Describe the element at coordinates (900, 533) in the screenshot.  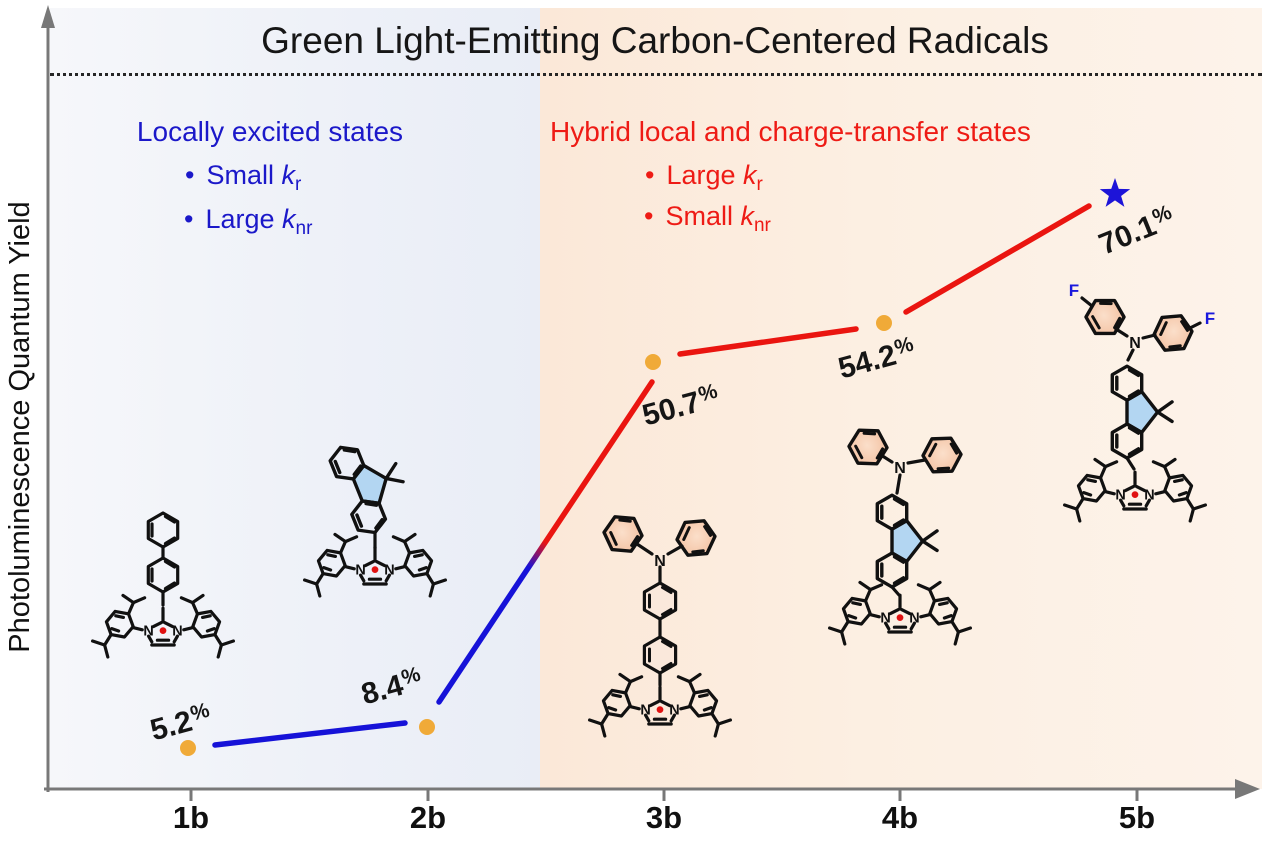
I see `molecule-structure-4b: N` at that location.